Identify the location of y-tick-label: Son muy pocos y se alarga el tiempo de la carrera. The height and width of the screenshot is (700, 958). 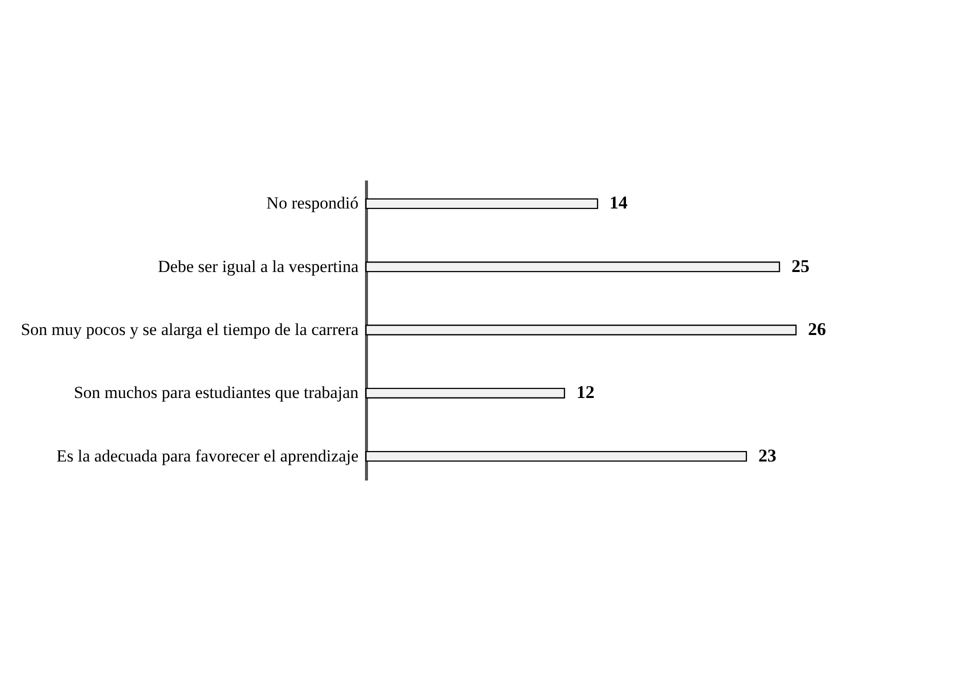
(189, 329).